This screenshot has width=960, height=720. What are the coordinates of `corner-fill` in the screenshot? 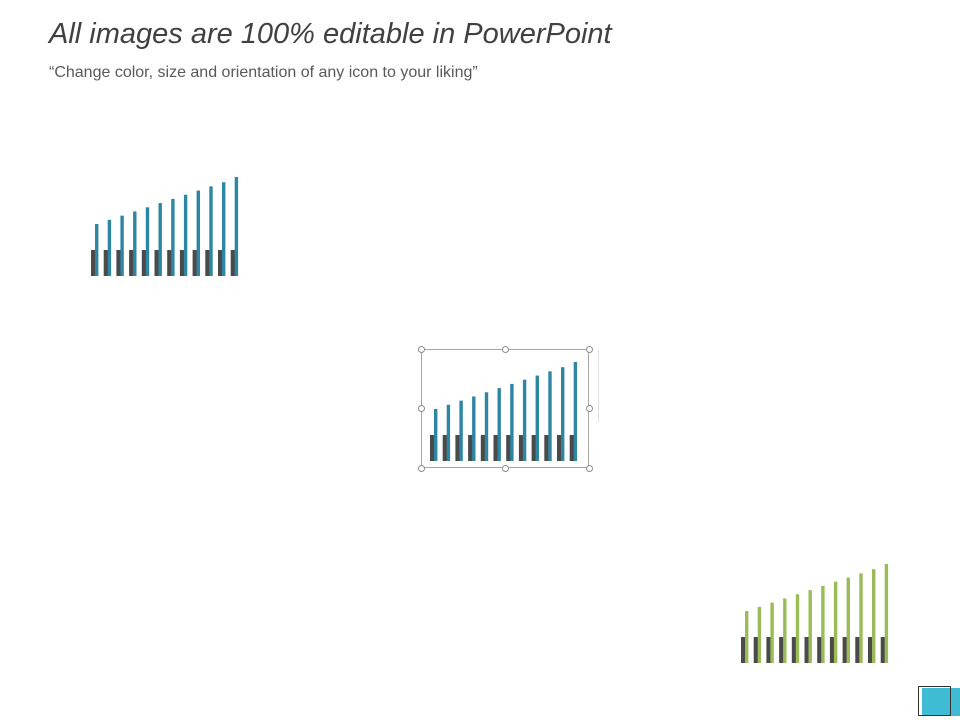 It's located at (941, 702).